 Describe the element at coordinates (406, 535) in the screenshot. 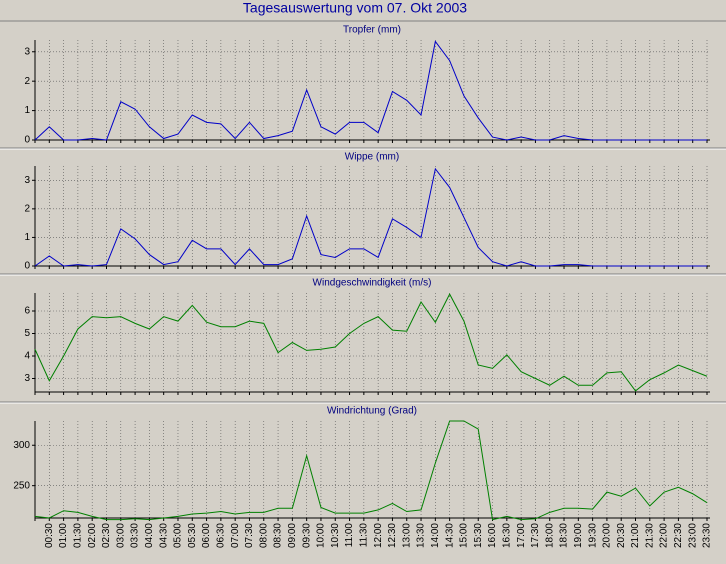

I see `x-tick-label: 13:00` at that location.